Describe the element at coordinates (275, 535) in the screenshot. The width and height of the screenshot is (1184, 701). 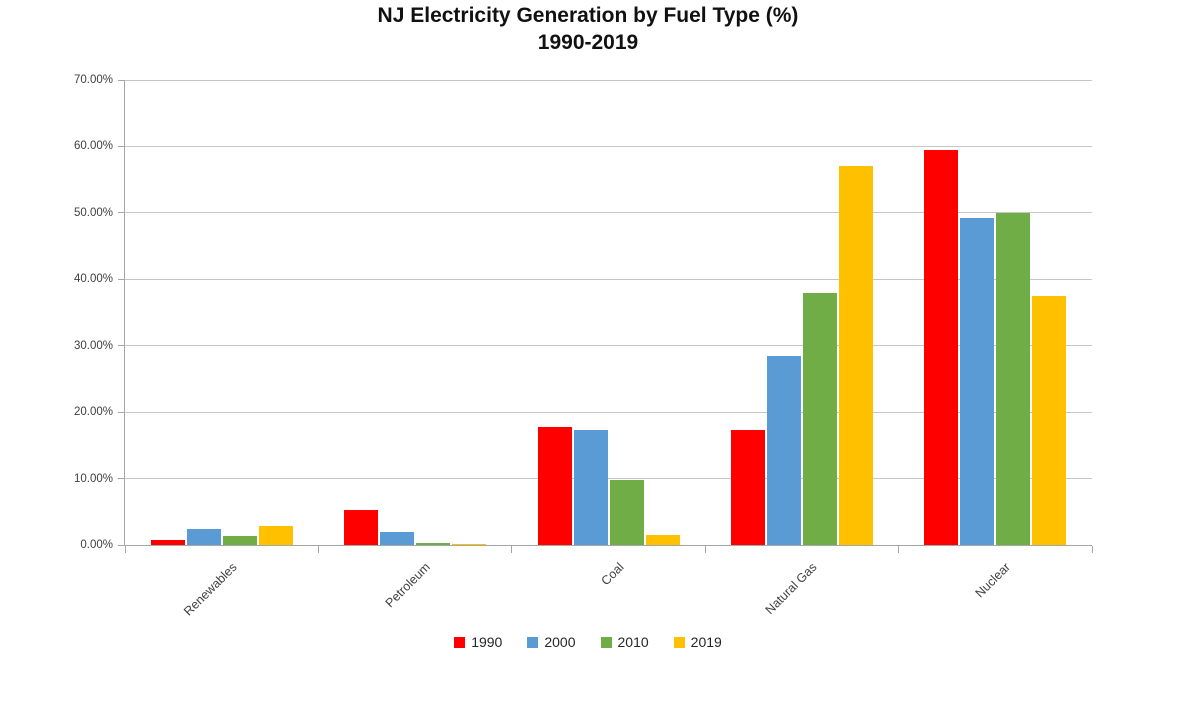
I see `bar-renewables-2019` at that location.